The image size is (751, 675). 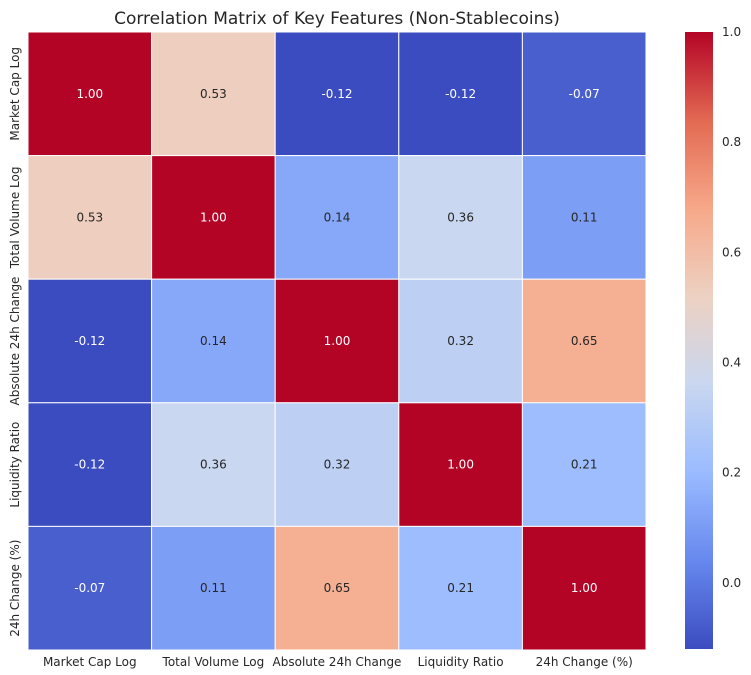 What do you see at coordinates (731, 32) in the screenshot?
I see `colorbar-tick-label: 1.0` at bounding box center [731, 32].